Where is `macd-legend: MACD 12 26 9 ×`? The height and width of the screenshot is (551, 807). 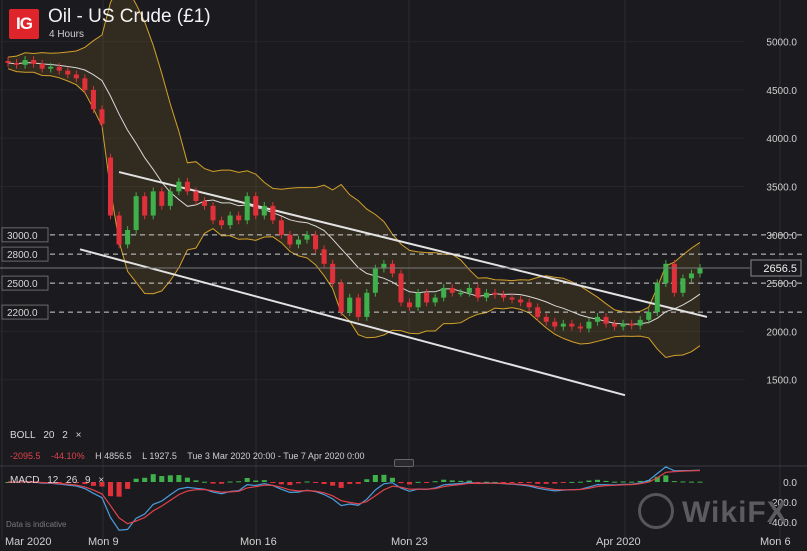
macd-legend: MACD 12 26 9 × is located at coordinates (59, 480).